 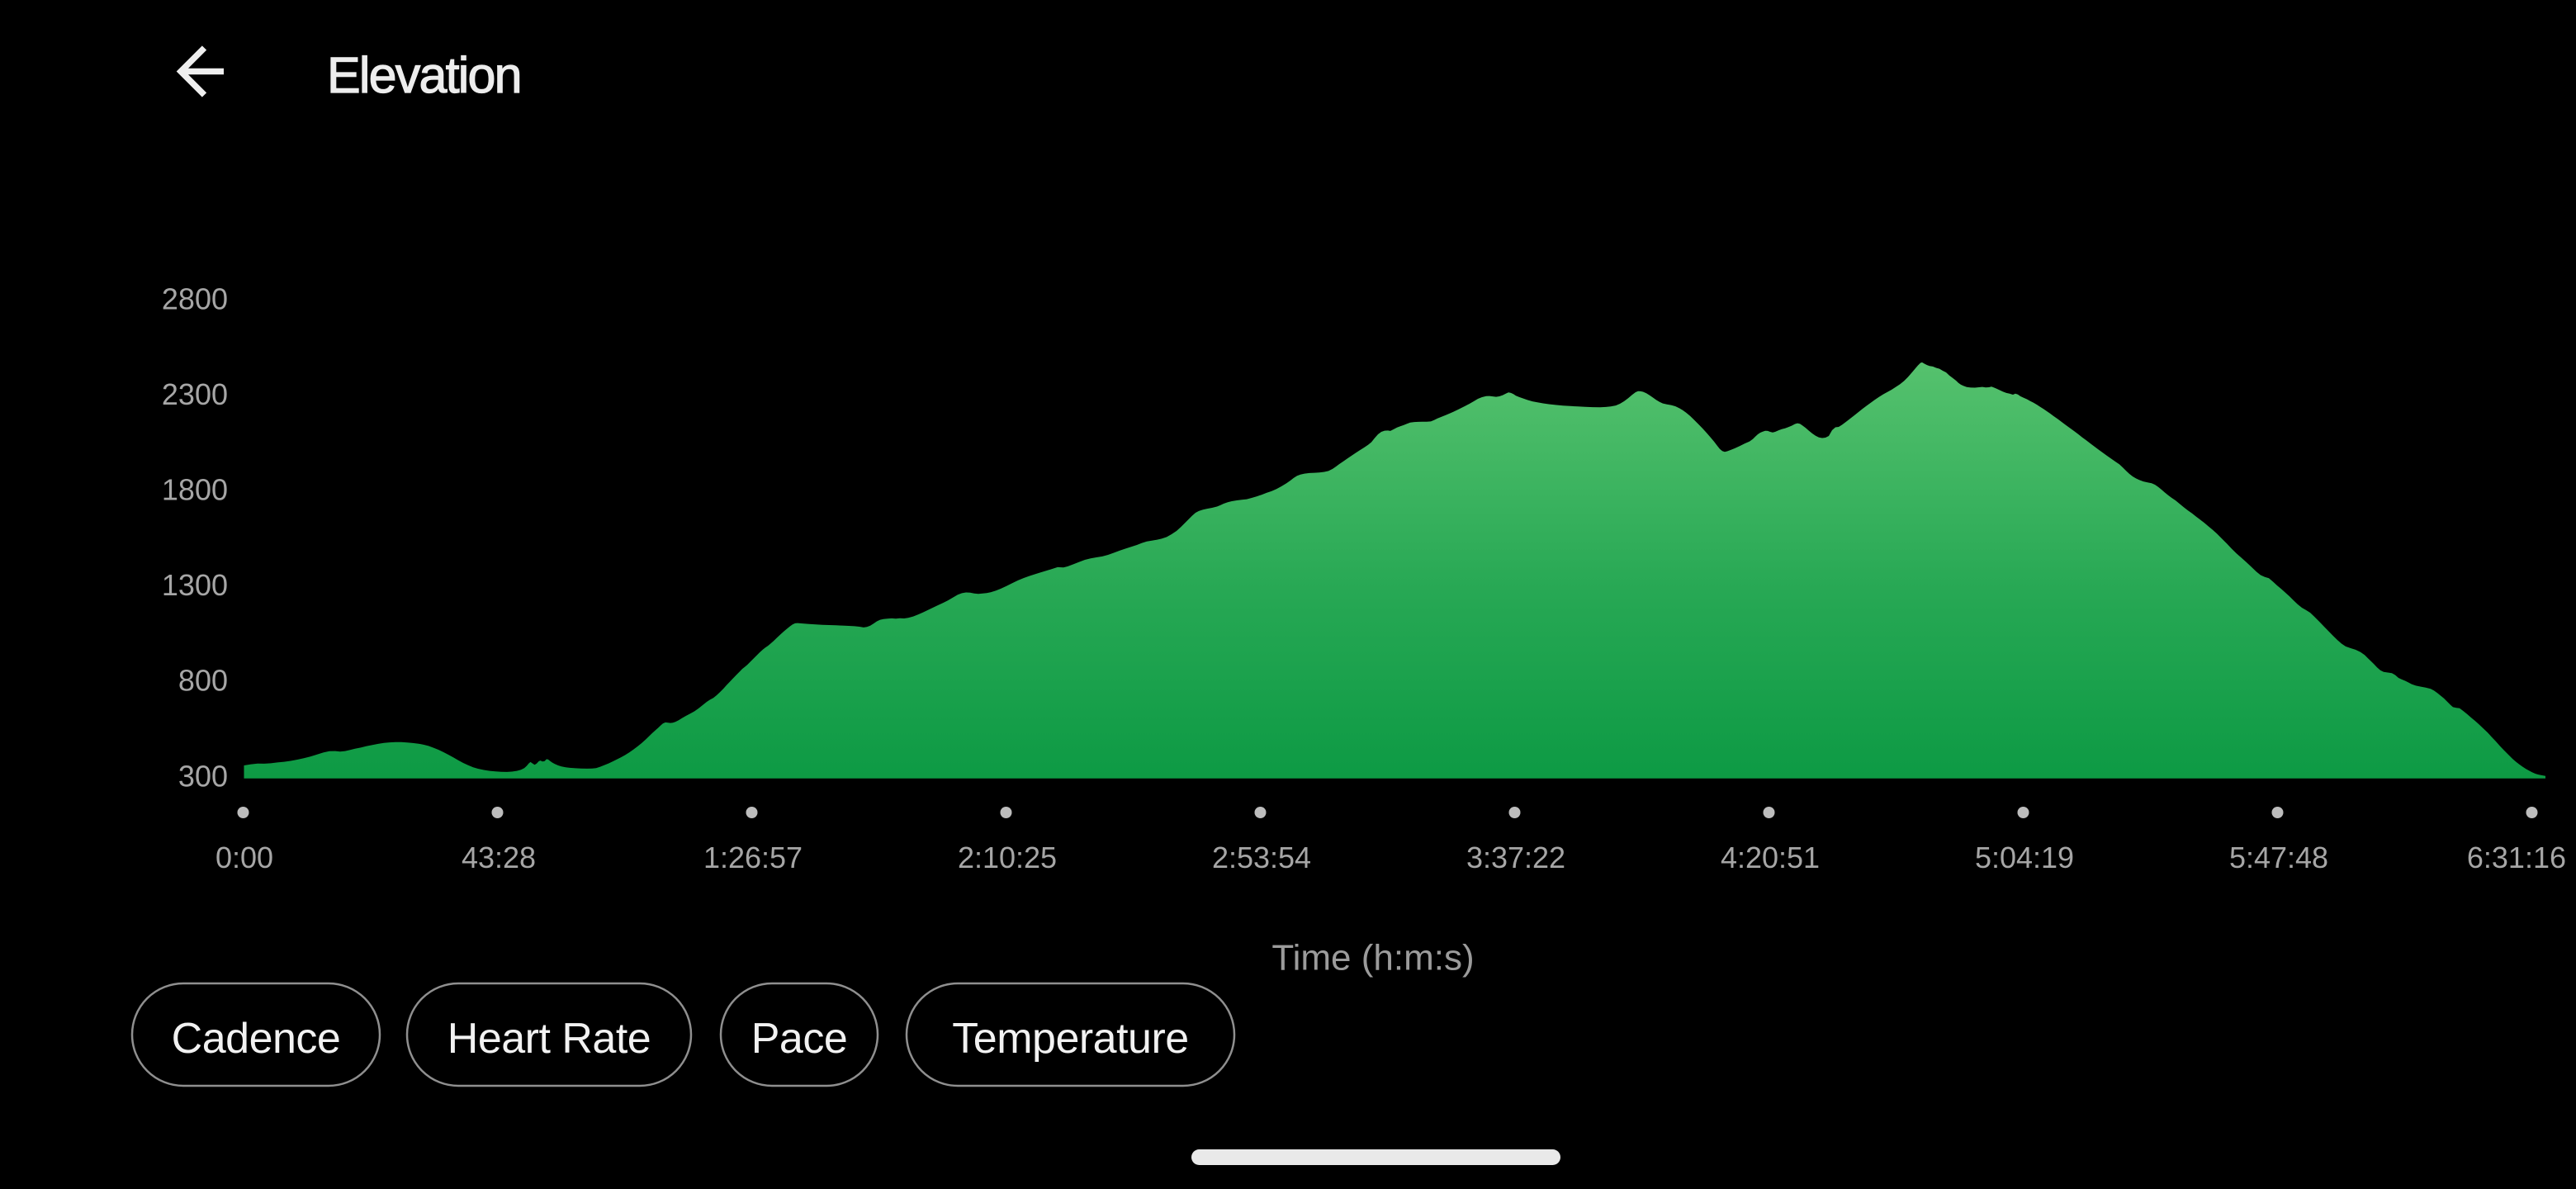 What do you see at coordinates (1007, 857) in the screenshot?
I see `svg-text: 2:10:25` at bounding box center [1007, 857].